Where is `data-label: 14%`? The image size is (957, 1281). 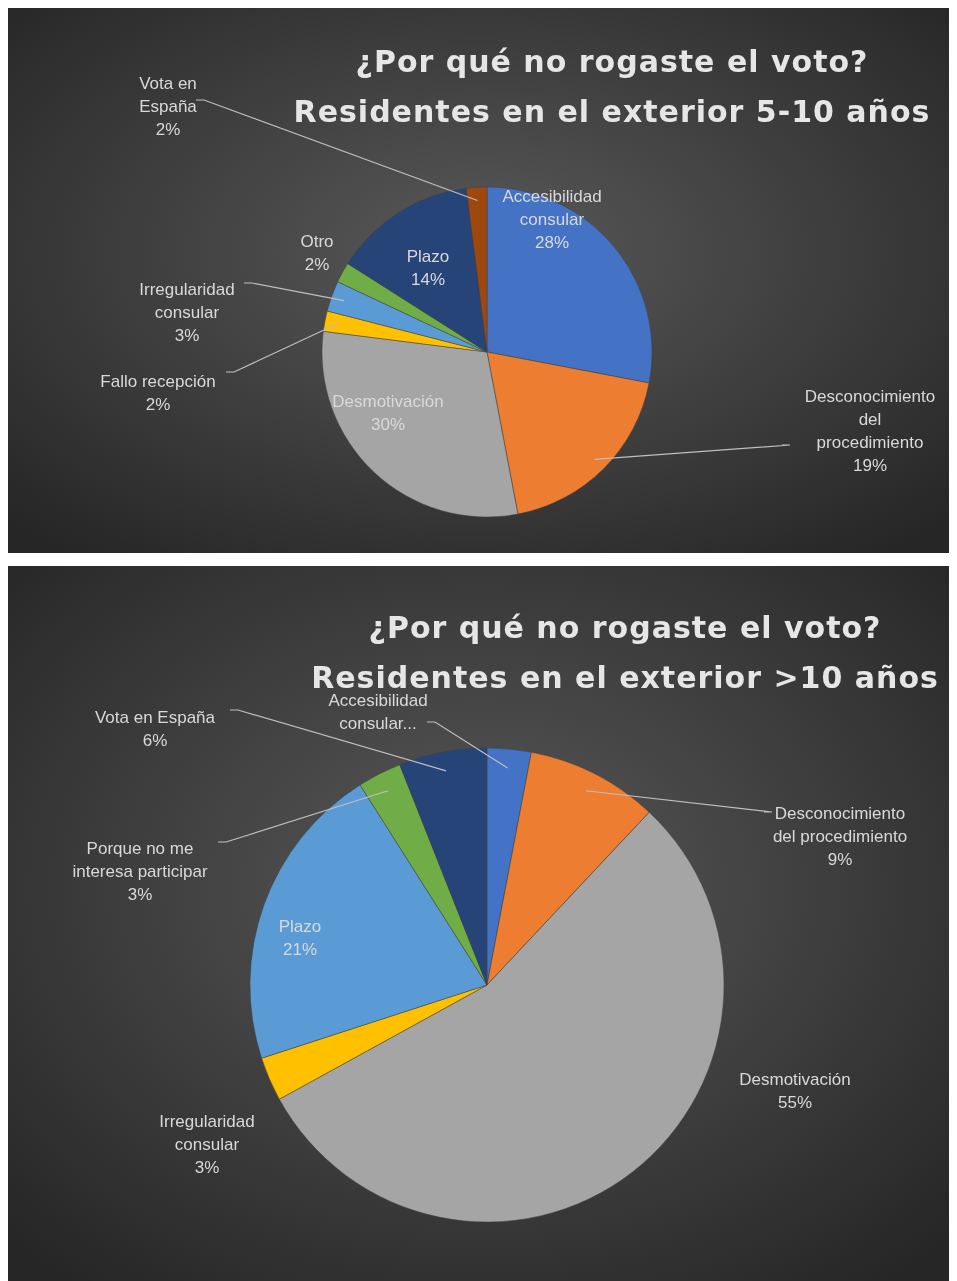 data-label: 14% is located at coordinates (428, 279).